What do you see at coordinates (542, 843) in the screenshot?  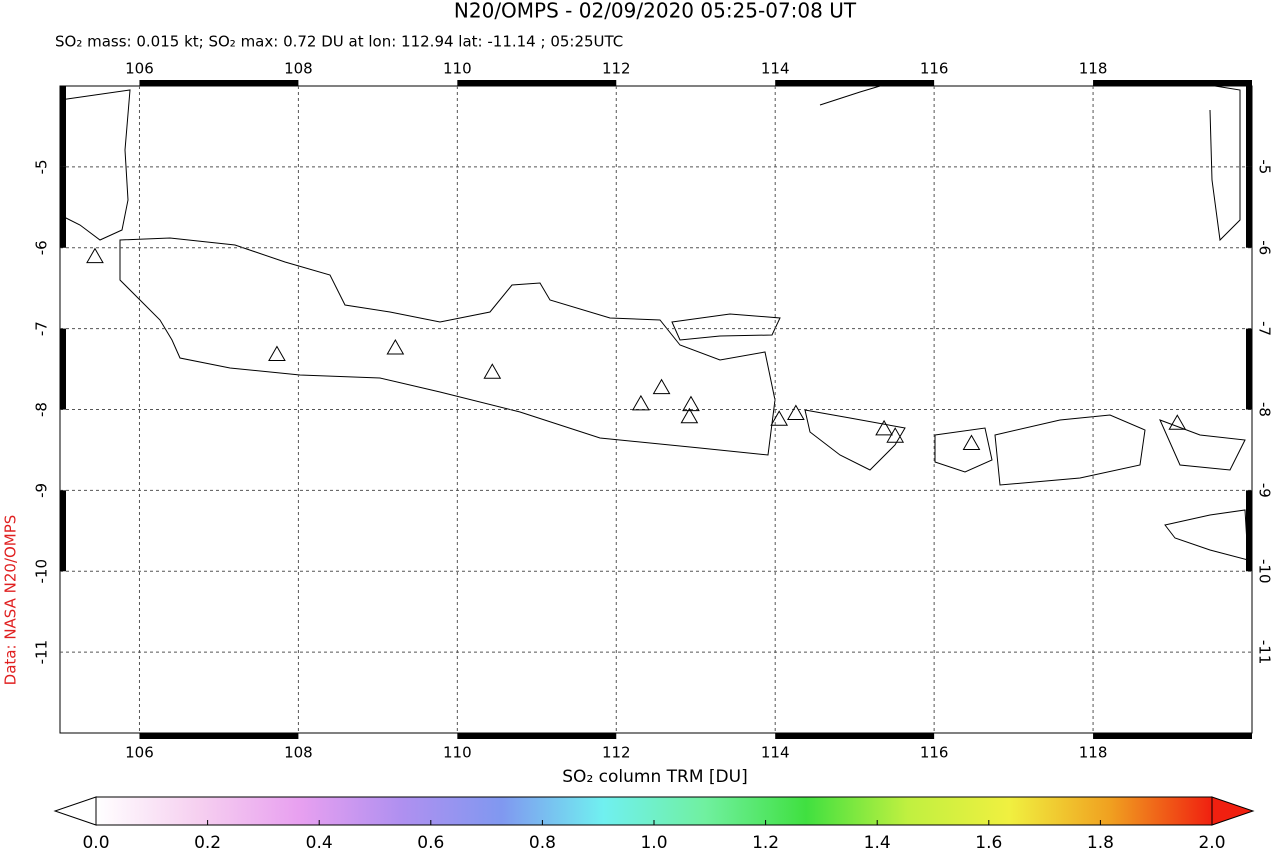 I see `colorbar-tick-label: 0.8` at bounding box center [542, 843].